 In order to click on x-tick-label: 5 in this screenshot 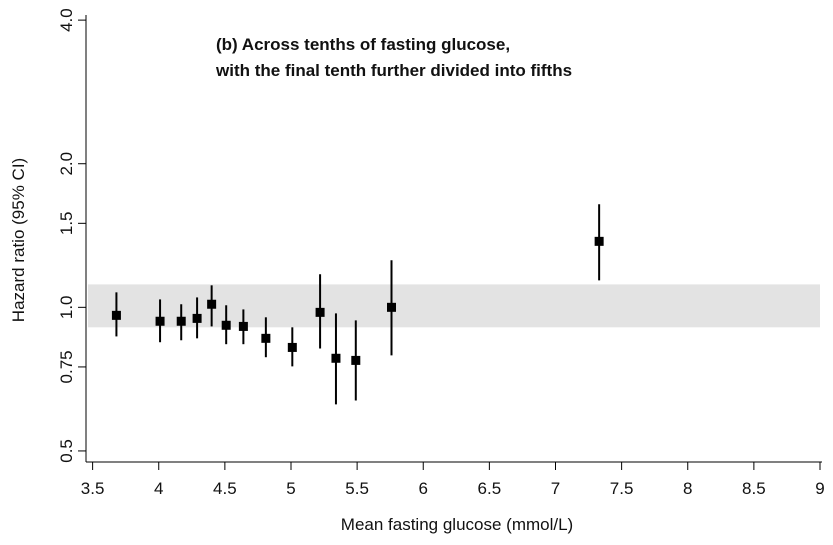, I will do `click(290, 488)`.